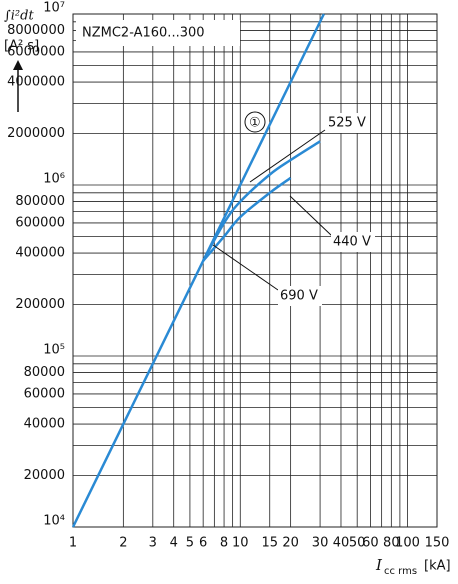 Image resolution: width=458 pixels, height=584 pixels. What do you see at coordinates (123, 543) in the screenshot?
I see `x-tick-label: 2` at bounding box center [123, 543].